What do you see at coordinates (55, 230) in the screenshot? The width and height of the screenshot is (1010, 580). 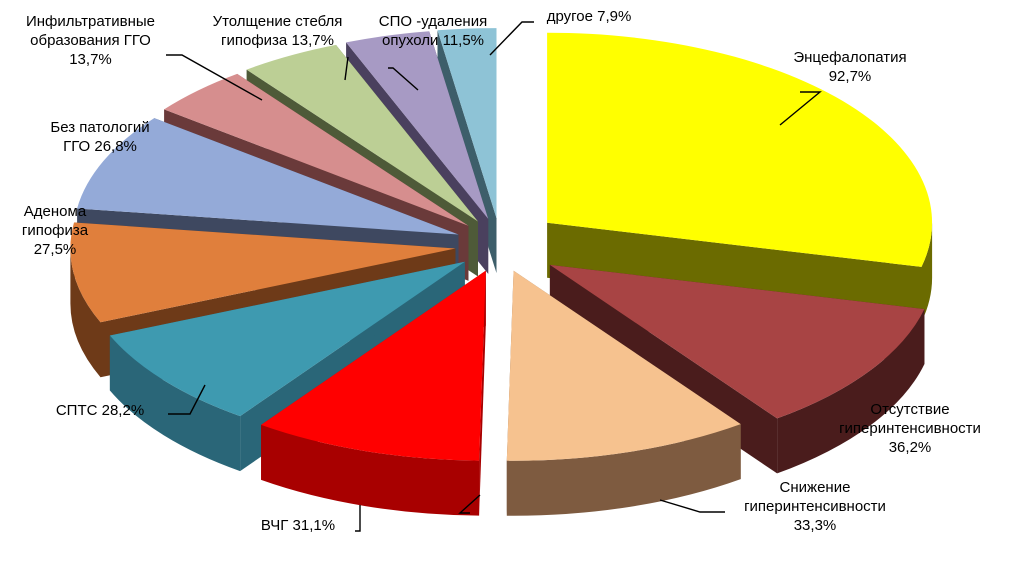 I see `slice-label-pituitary-adenoma: Аденома гипофиза 27,5%` at bounding box center [55, 230].